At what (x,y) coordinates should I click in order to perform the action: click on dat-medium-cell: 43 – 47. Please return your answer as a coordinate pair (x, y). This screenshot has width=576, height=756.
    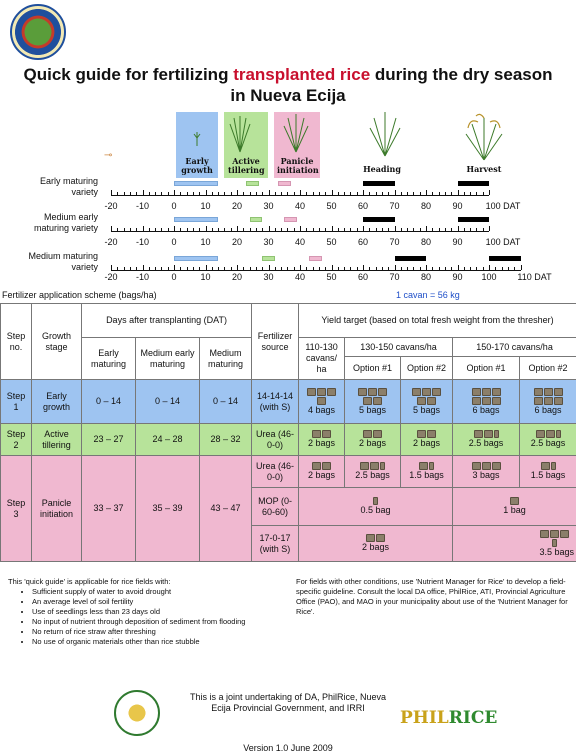
    Looking at the image, I should click on (225, 508).